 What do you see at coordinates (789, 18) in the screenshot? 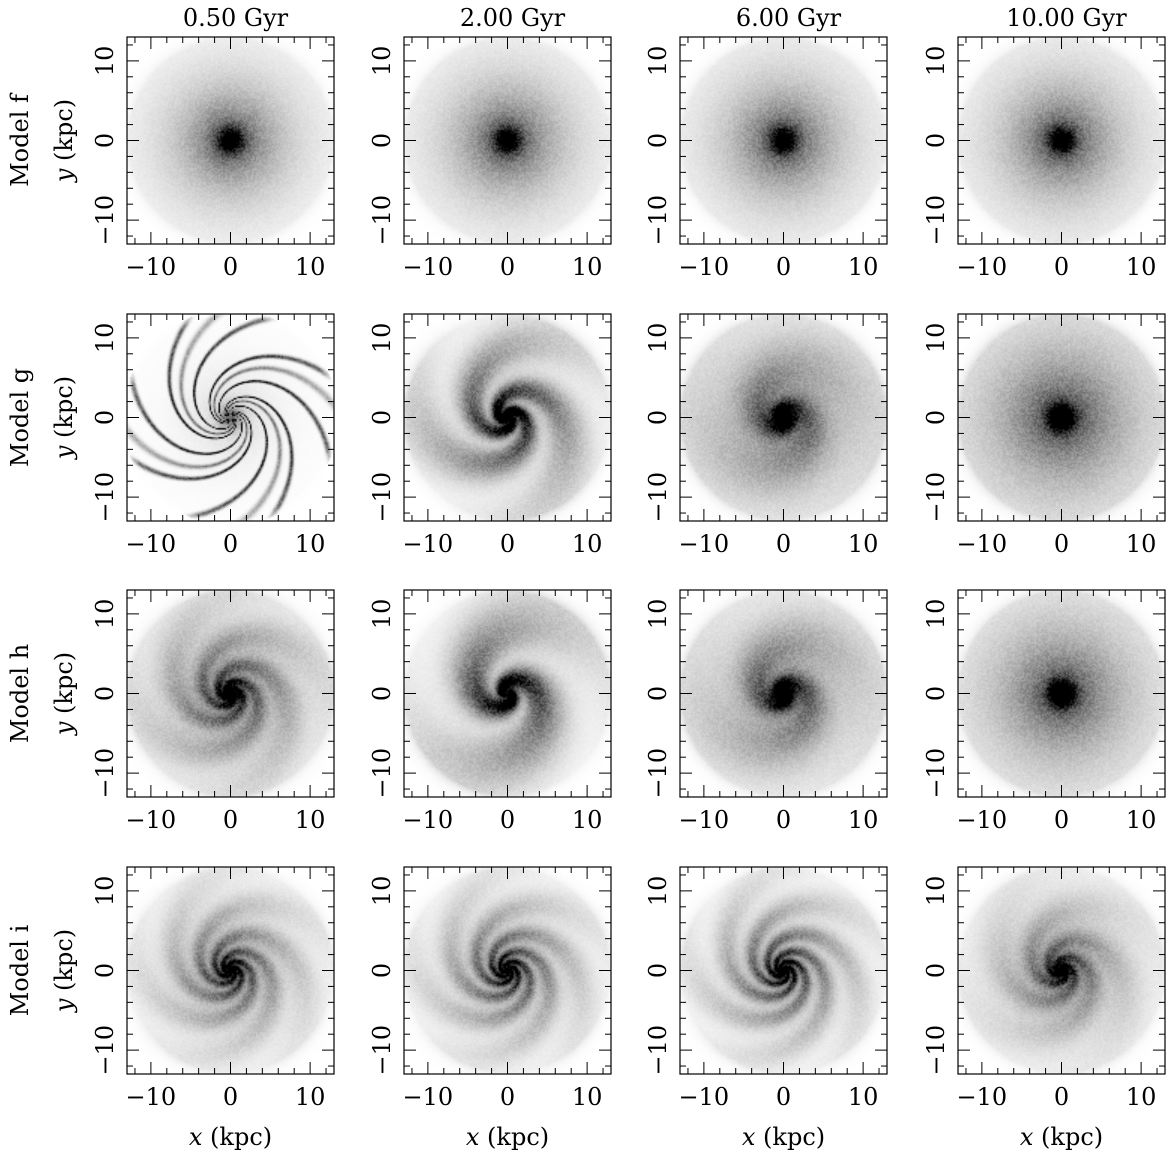
I see `column-title: 6.00 Gyr` at bounding box center [789, 18].